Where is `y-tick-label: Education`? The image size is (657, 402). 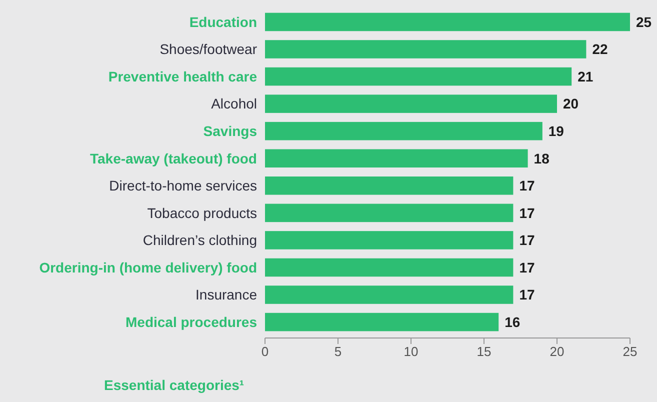 y-tick-label: Education is located at coordinates (223, 22).